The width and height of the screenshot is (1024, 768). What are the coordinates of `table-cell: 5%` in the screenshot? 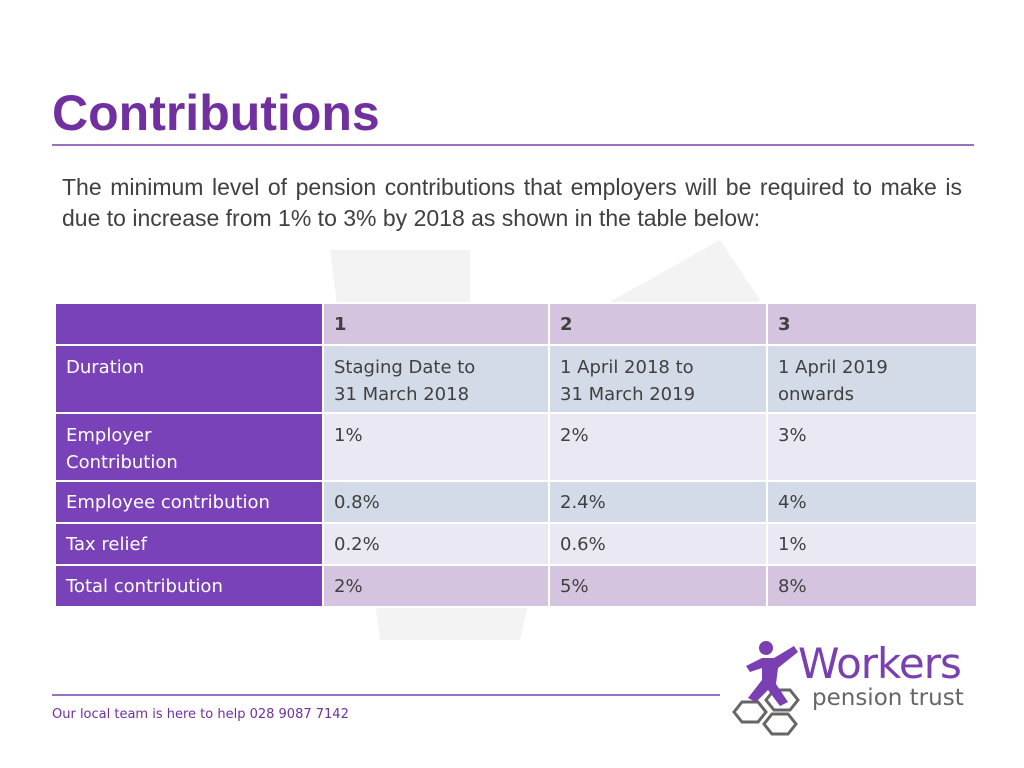 It's located at (658, 586).